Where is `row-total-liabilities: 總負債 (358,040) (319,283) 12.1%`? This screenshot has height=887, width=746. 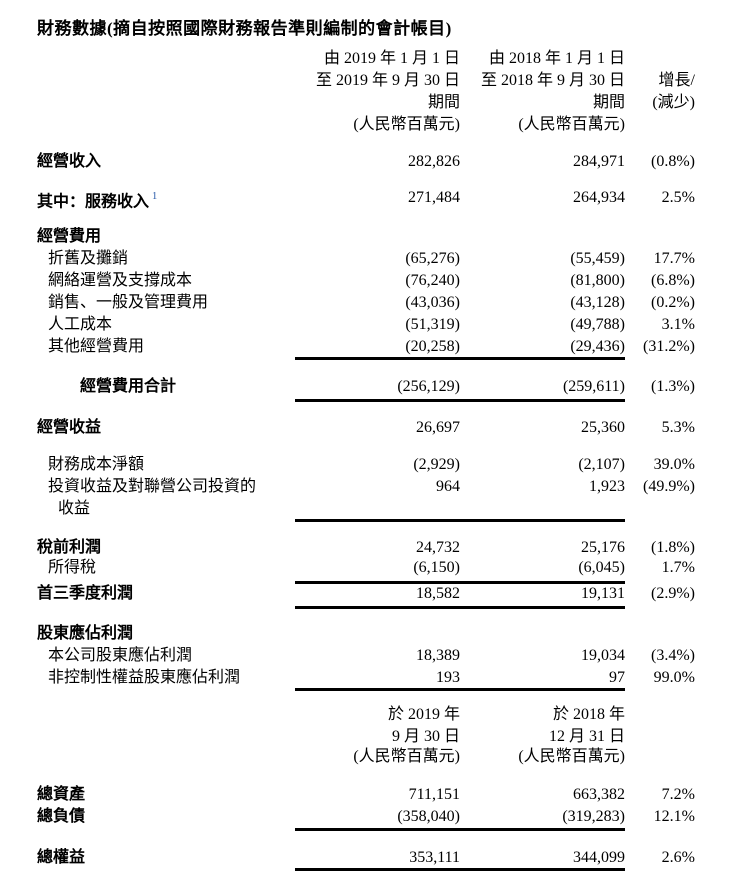 row-total-liabilities: 總負債 (358,040) (319,283) 12.1% is located at coordinates (373, 817).